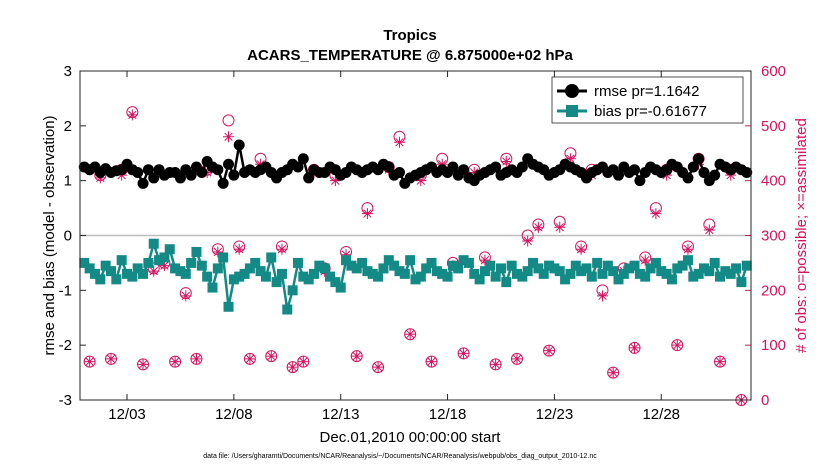  I want to click on y-tick-label-left: 0, so click(68, 236).